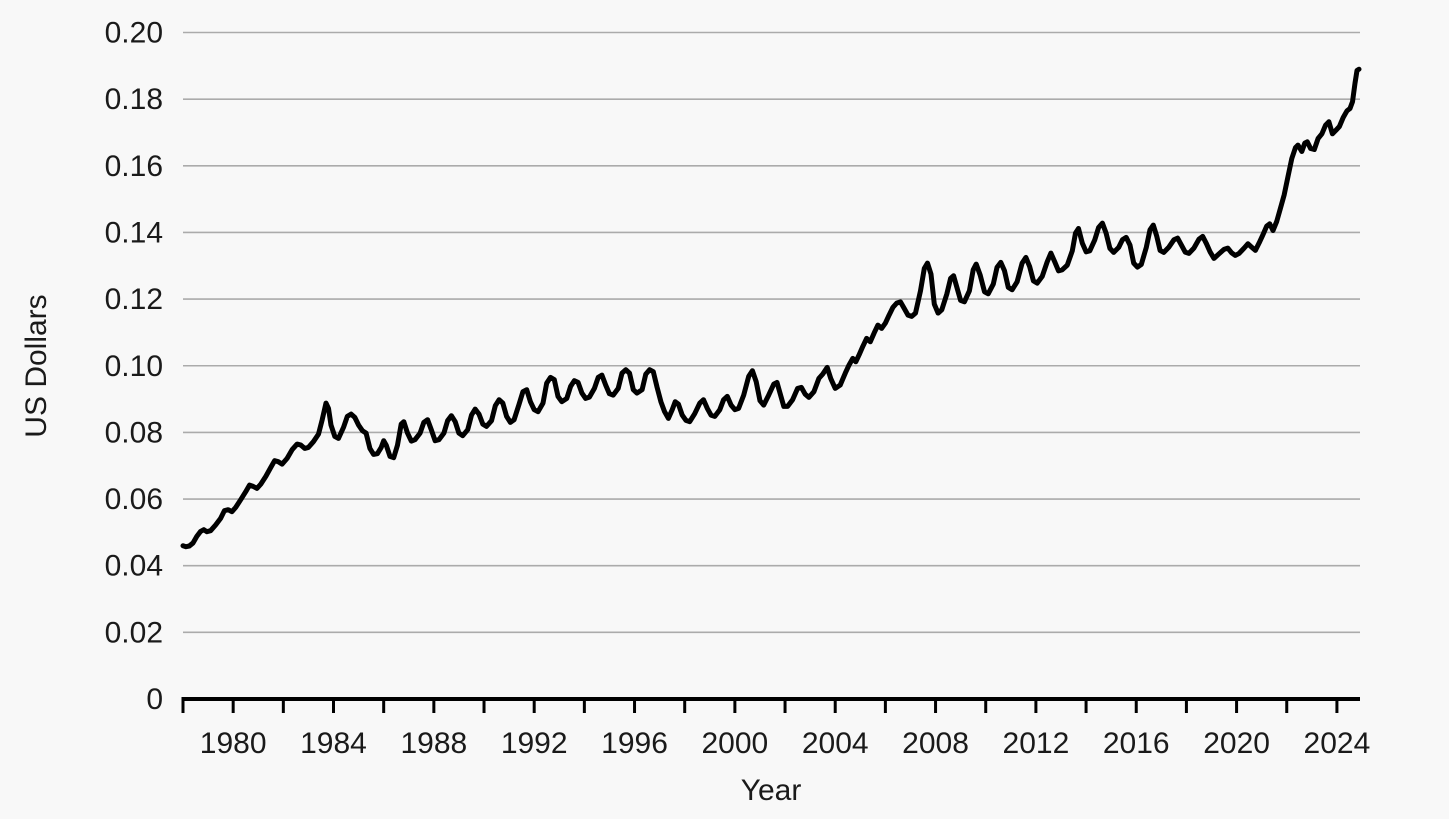 This screenshot has width=1449, height=819. I want to click on y-tick-label: 0.18, so click(134, 99).